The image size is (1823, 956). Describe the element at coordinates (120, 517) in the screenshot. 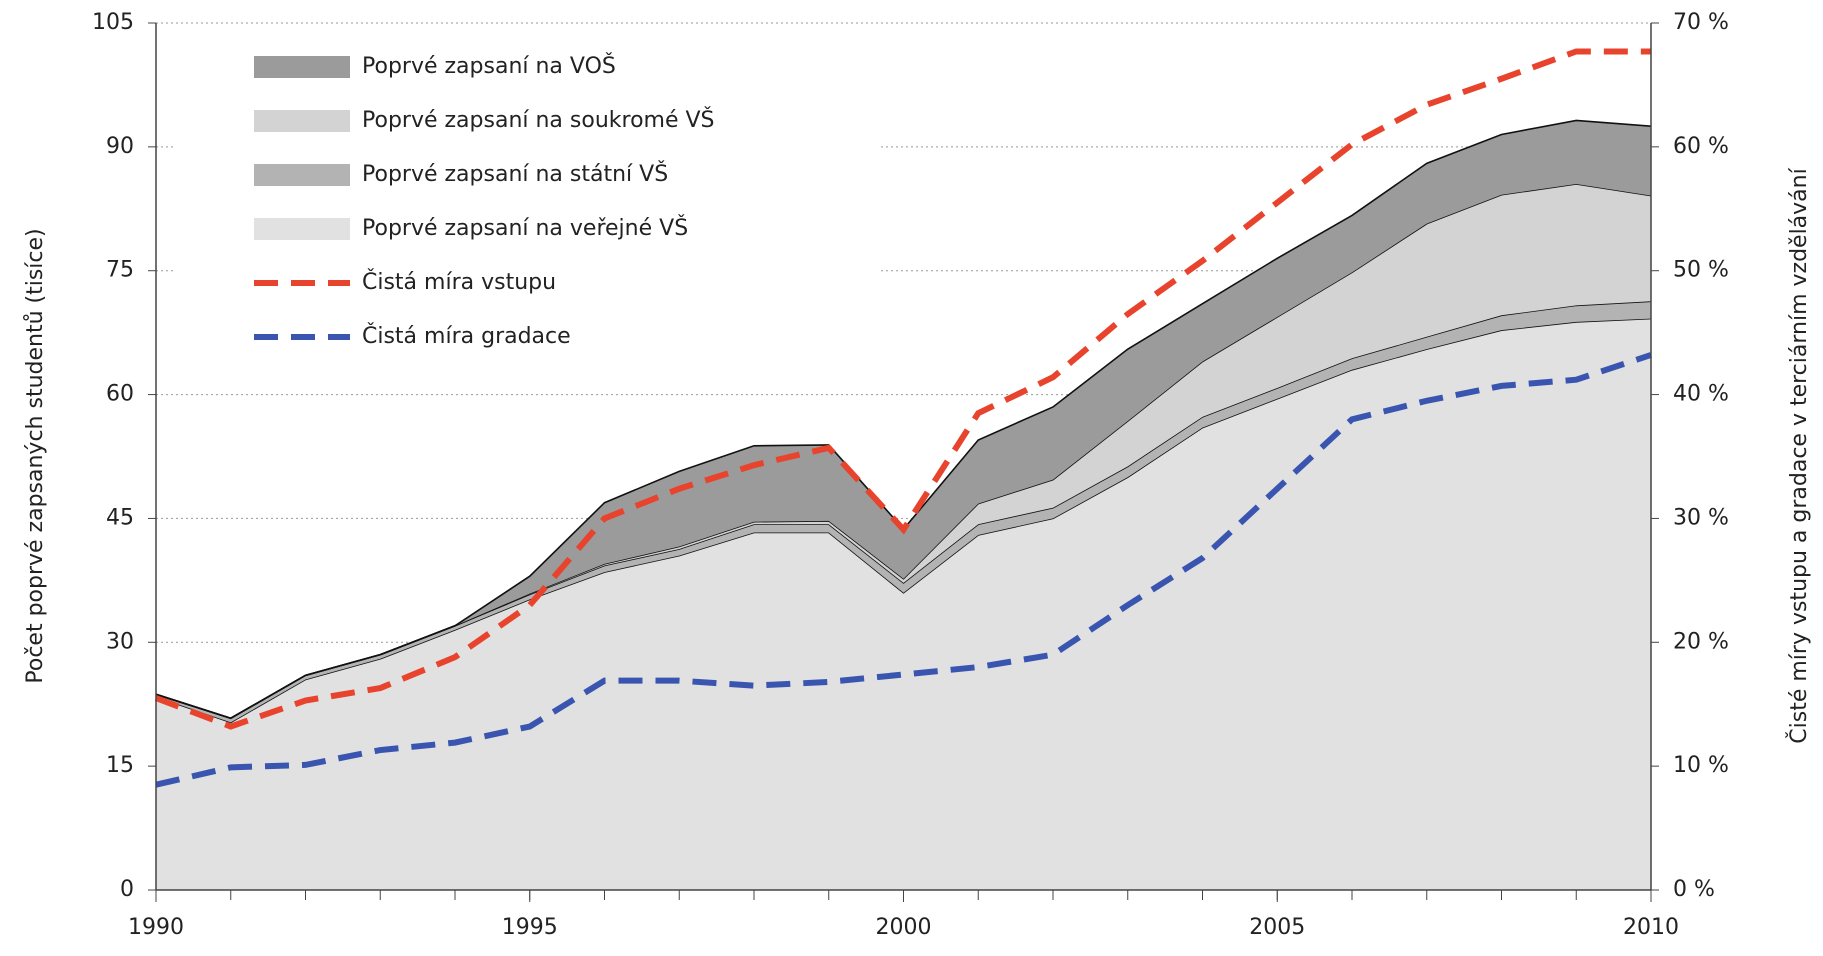

I see `y-tick-label: 45` at that location.